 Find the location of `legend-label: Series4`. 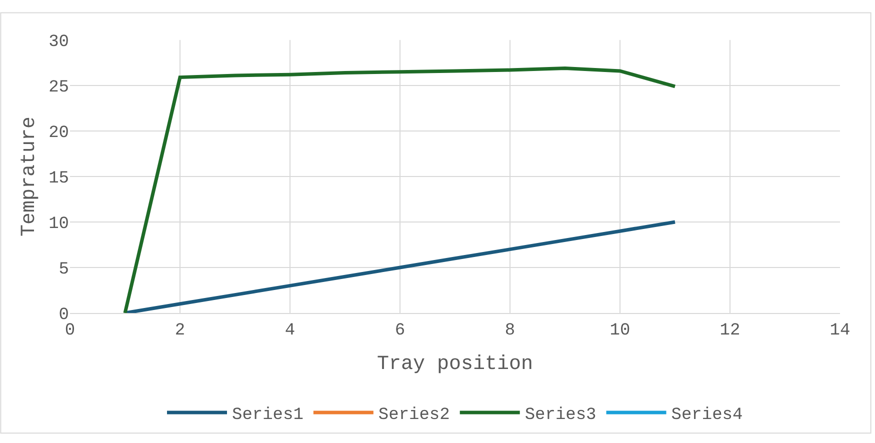

legend-label: Series4 is located at coordinates (707, 416).